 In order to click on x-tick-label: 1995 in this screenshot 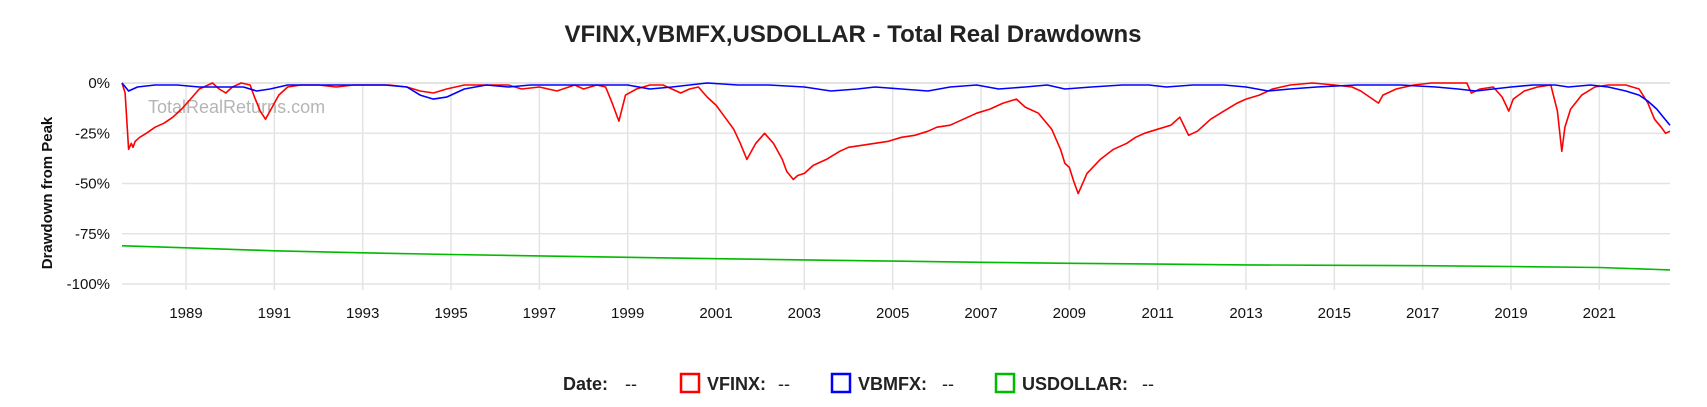, I will do `click(450, 313)`.